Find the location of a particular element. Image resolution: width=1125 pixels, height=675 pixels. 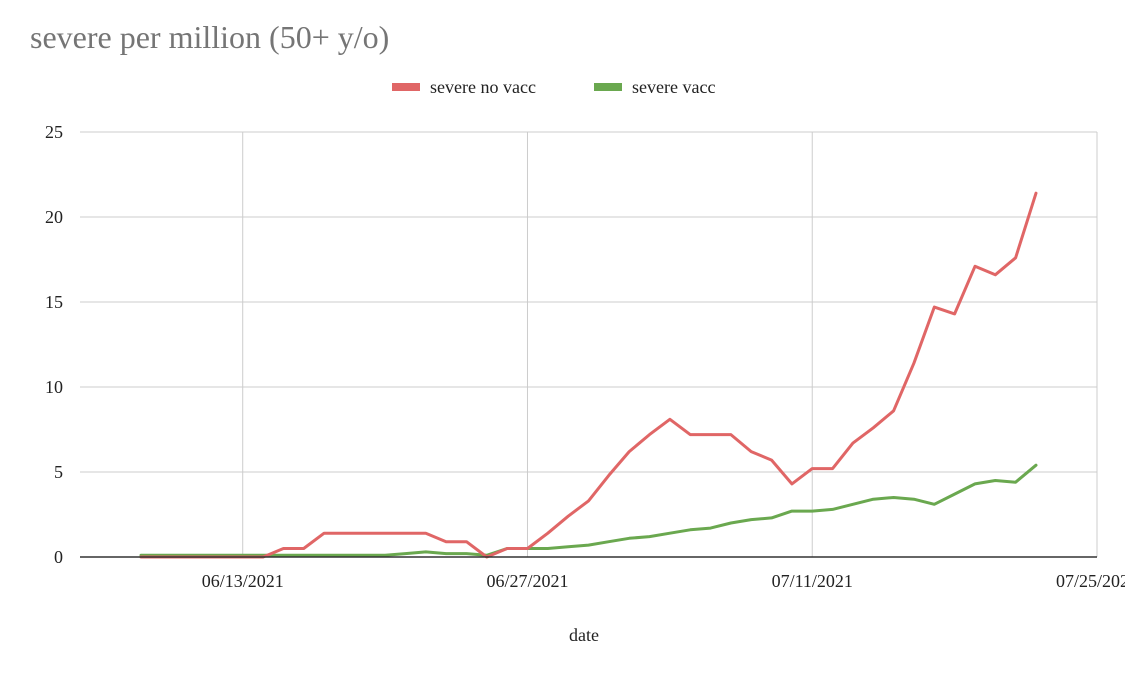

x-axis-label: date is located at coordinates (584, 635).